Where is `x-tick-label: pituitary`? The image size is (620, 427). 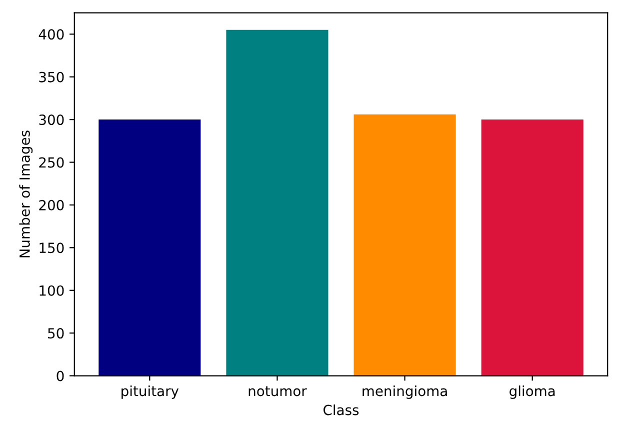
x-tick-label: pituitary is located at coordinates (150, 392).